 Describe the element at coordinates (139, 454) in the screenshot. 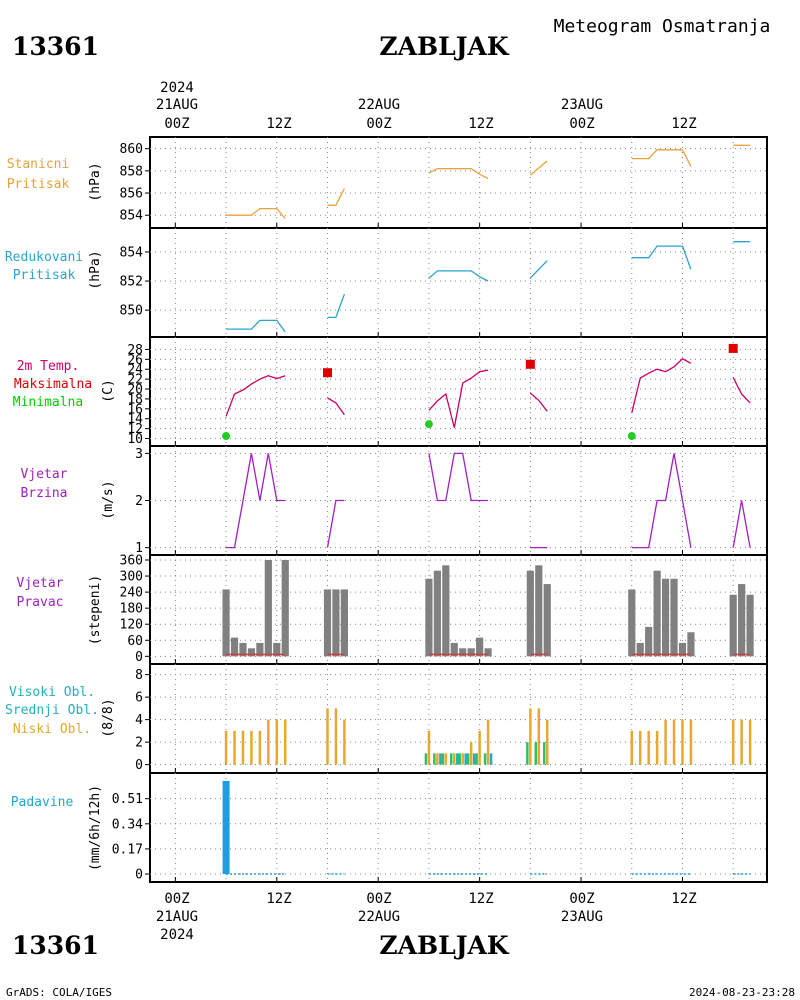

I see `y-tick-label: 3` at that location.